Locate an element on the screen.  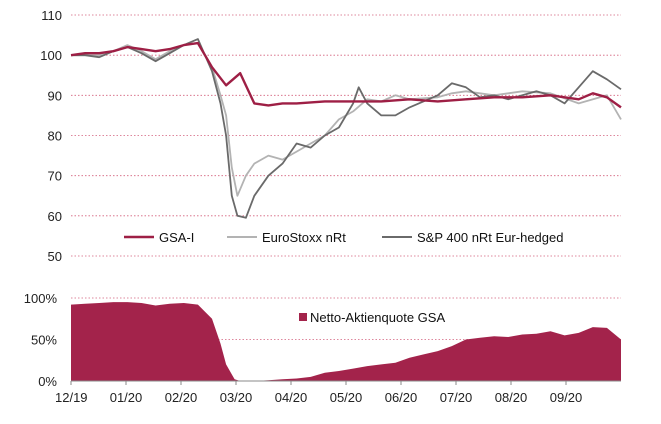
top-y-tick-label: 60 is located at coordinates (55, 216).